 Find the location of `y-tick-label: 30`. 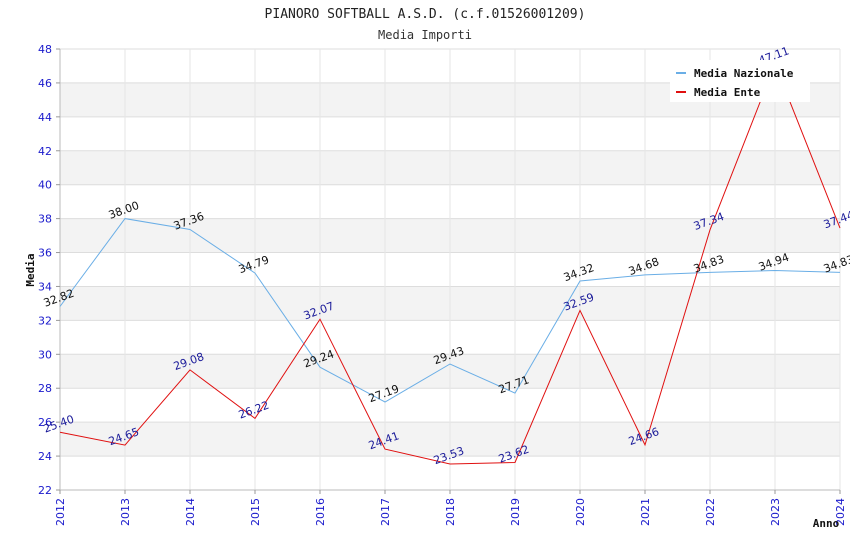

y-tick-label: 30 is located at coordinates (45, 354).